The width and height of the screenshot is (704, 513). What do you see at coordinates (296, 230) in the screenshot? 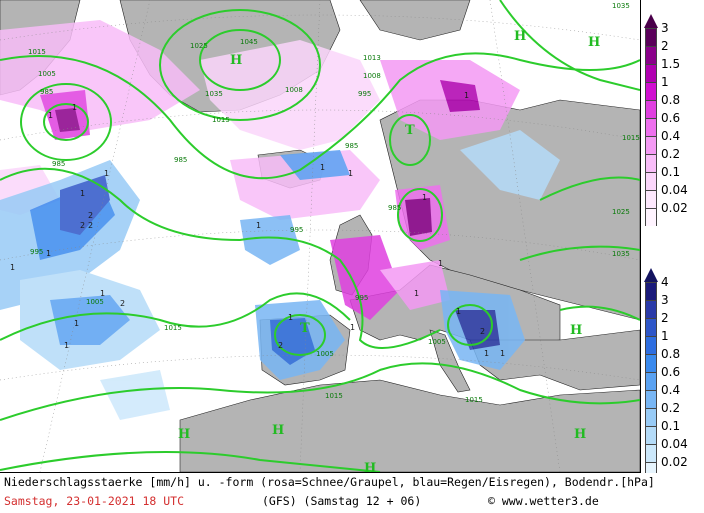
I see `pressure-label: 995` at bounding box center [296, 230].